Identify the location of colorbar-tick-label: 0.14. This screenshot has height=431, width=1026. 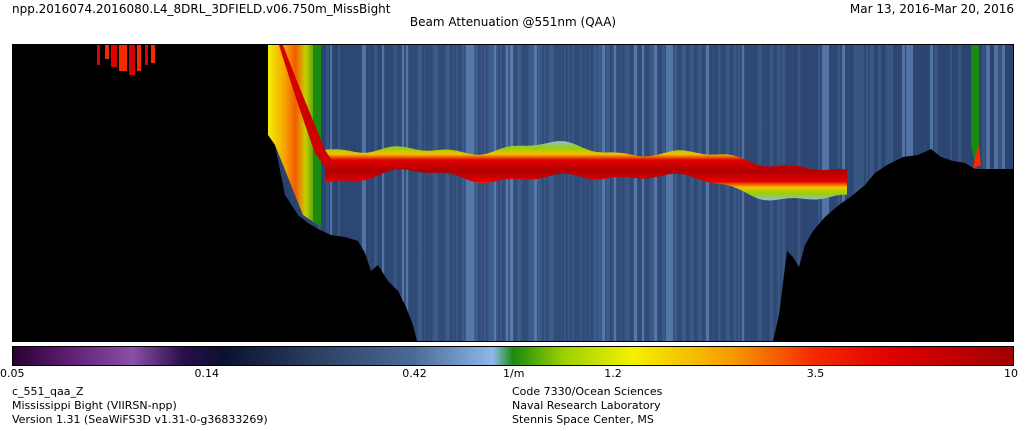
(206, 373).